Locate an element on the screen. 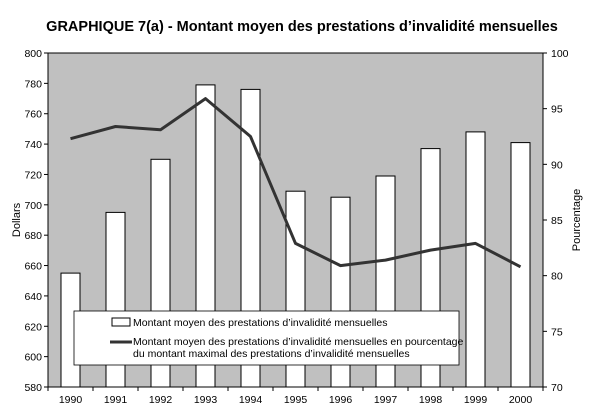  x-tick-label-1994: 1994 is located at coordinates (251, 400).